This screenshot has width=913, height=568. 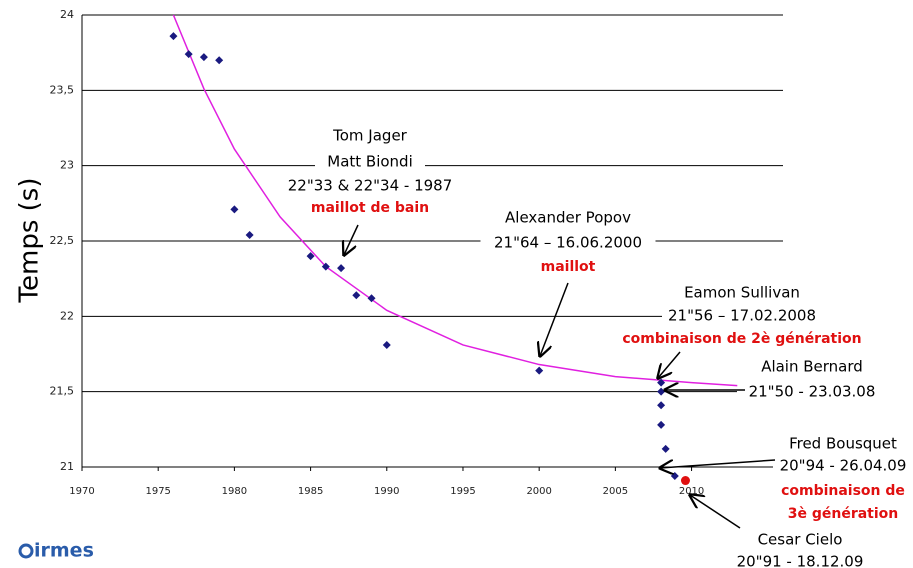 I want to click on annotation: combinaison de 2è génération, so click(x=741, y=339).